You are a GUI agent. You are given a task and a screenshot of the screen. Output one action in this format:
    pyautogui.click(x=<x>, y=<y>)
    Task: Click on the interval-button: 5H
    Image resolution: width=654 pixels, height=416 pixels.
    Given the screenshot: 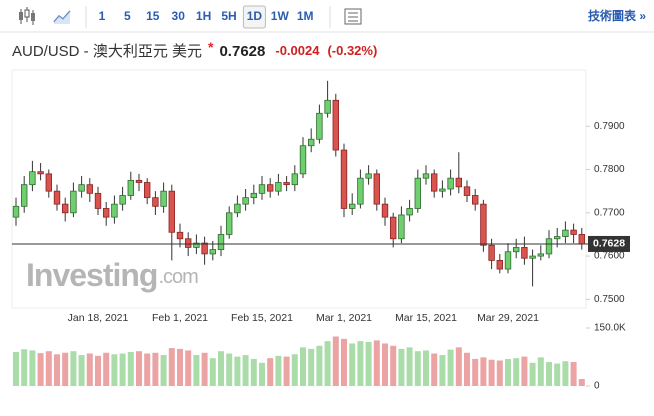 What is the action you would take?
    pyautogui.click(x=228, y=16)
    